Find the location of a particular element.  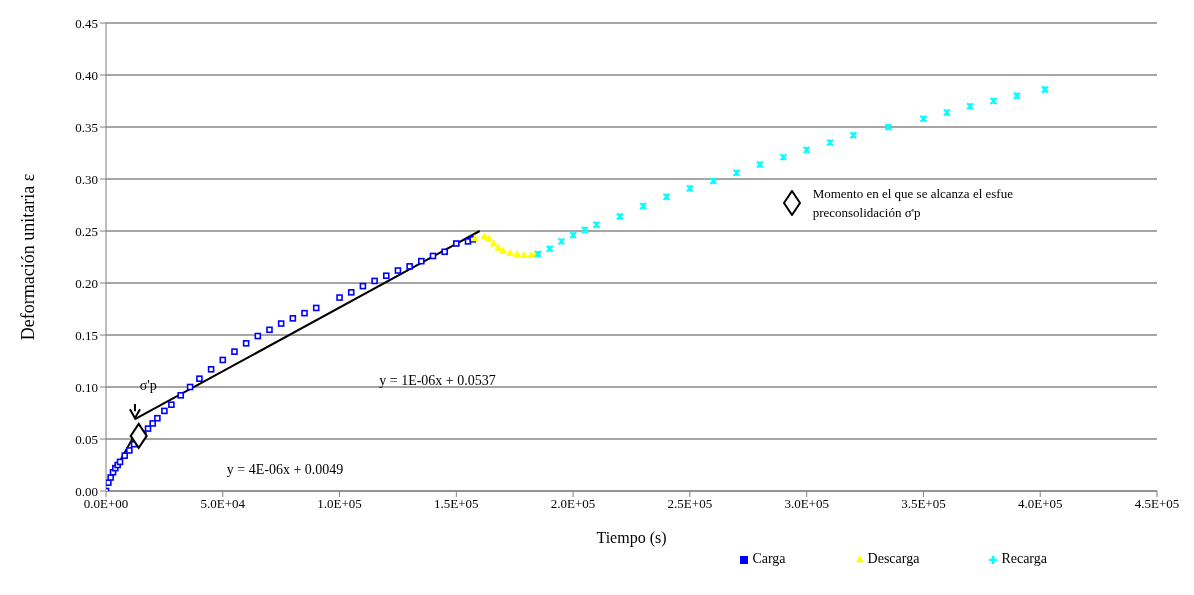

y-tick-label: 0.40 is located at coordinates (86, 75).